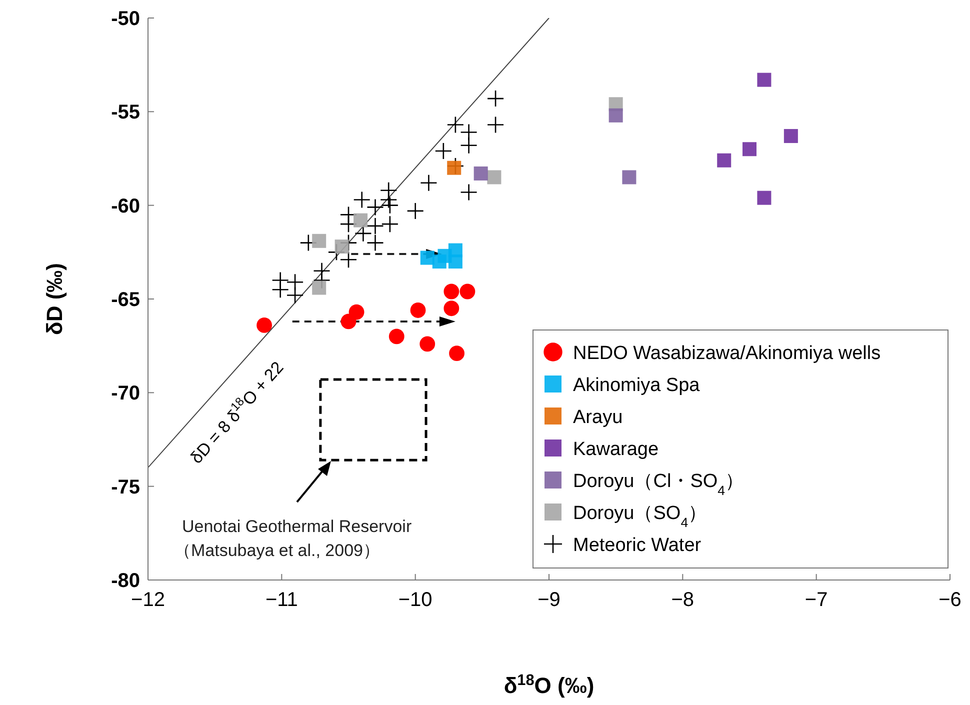  What do you see at coordinates (658, 484) in the screenshot?
I see `legend-label: Doroyu（Cl・SO$_{4}$）` at bounding box center [658, 484].